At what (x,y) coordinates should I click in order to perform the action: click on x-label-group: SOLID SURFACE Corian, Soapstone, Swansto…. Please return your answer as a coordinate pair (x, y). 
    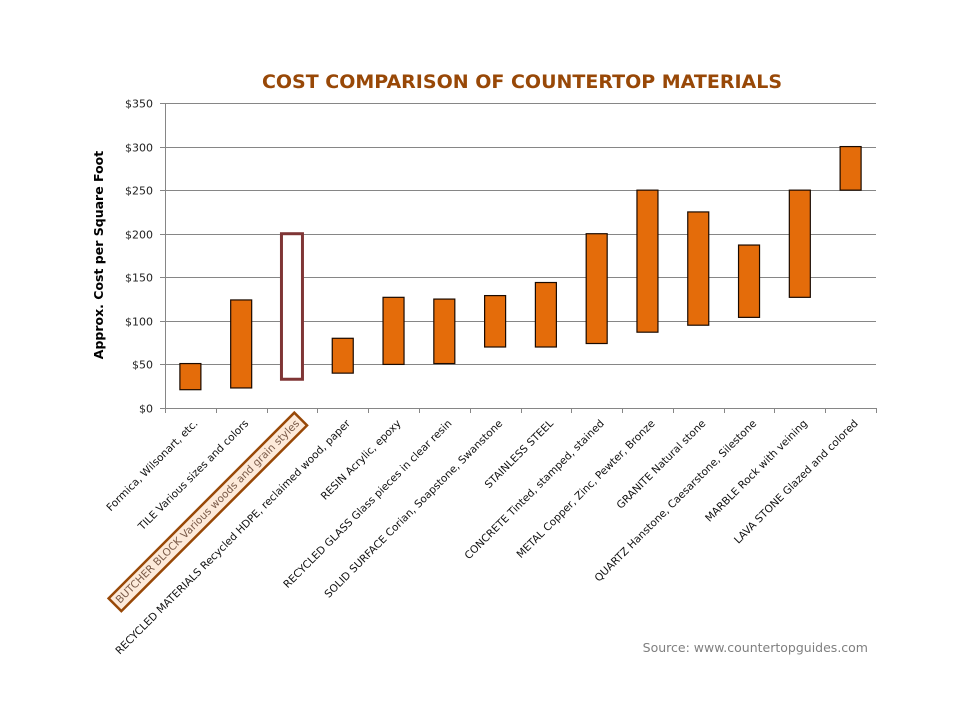
    Looking at the image, I should click on (413, 509).